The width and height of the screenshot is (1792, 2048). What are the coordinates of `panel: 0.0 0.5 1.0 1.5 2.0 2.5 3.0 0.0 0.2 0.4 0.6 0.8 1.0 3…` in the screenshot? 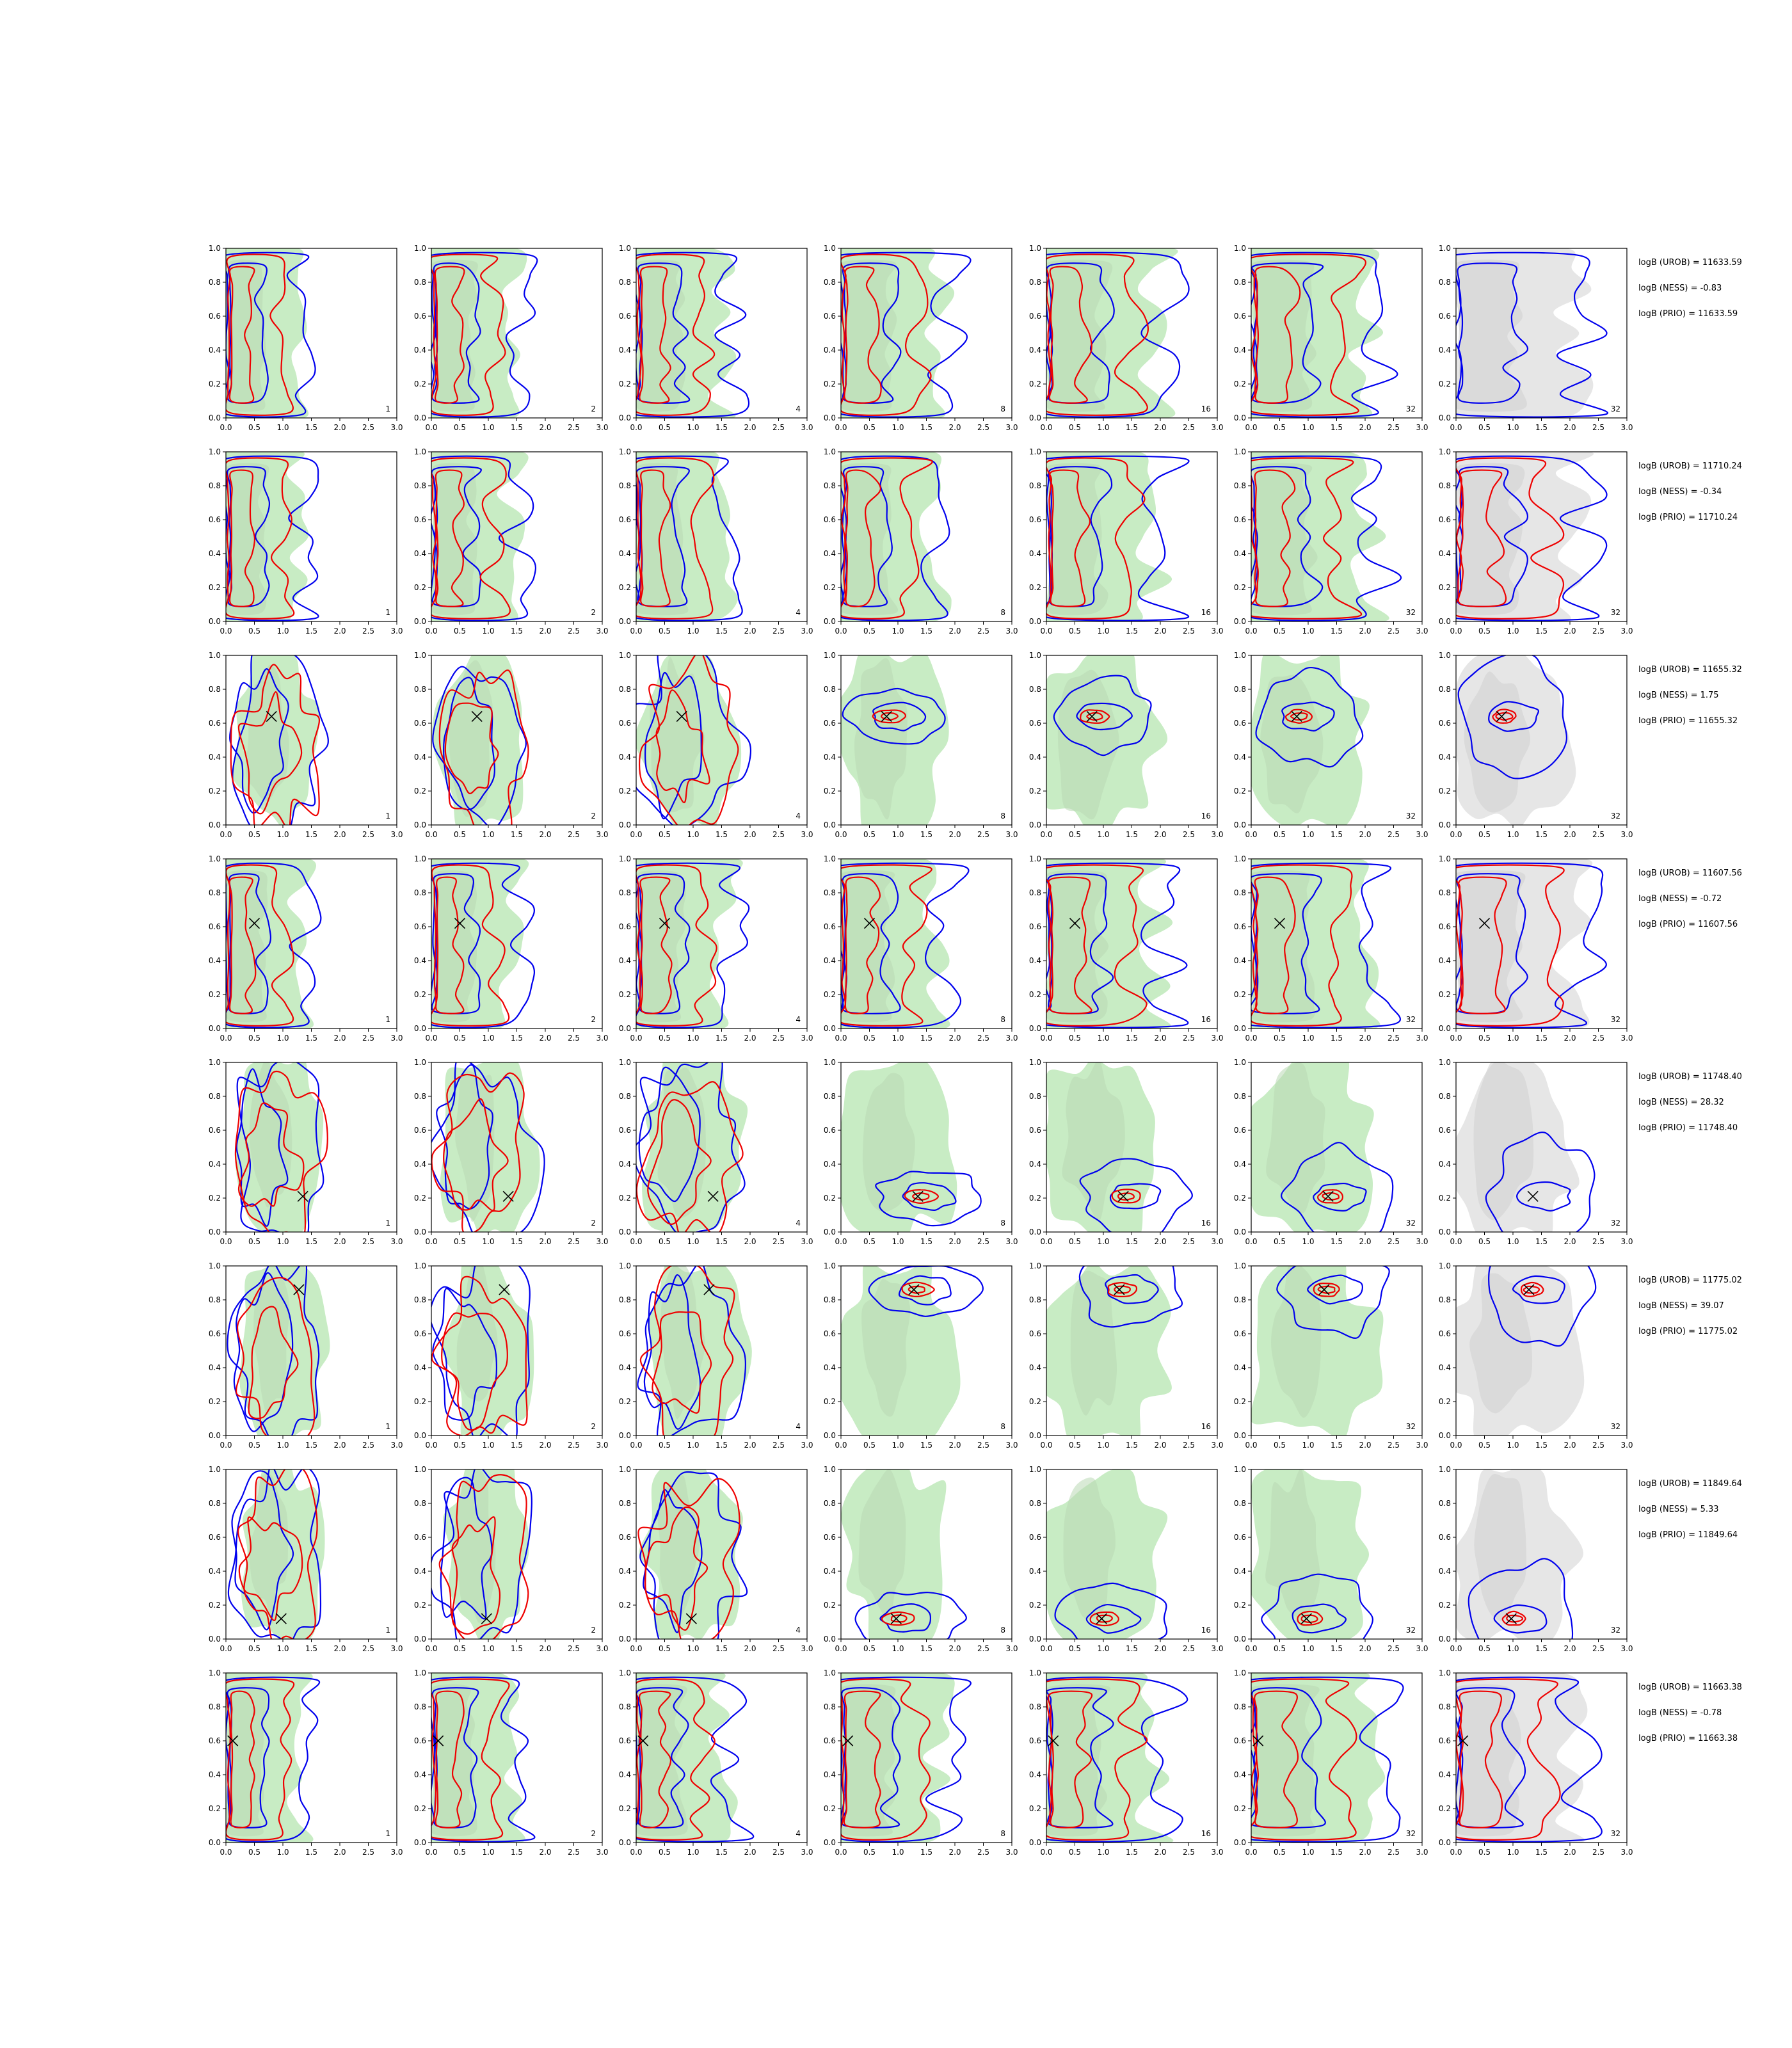 It's located at (1331, 1762).